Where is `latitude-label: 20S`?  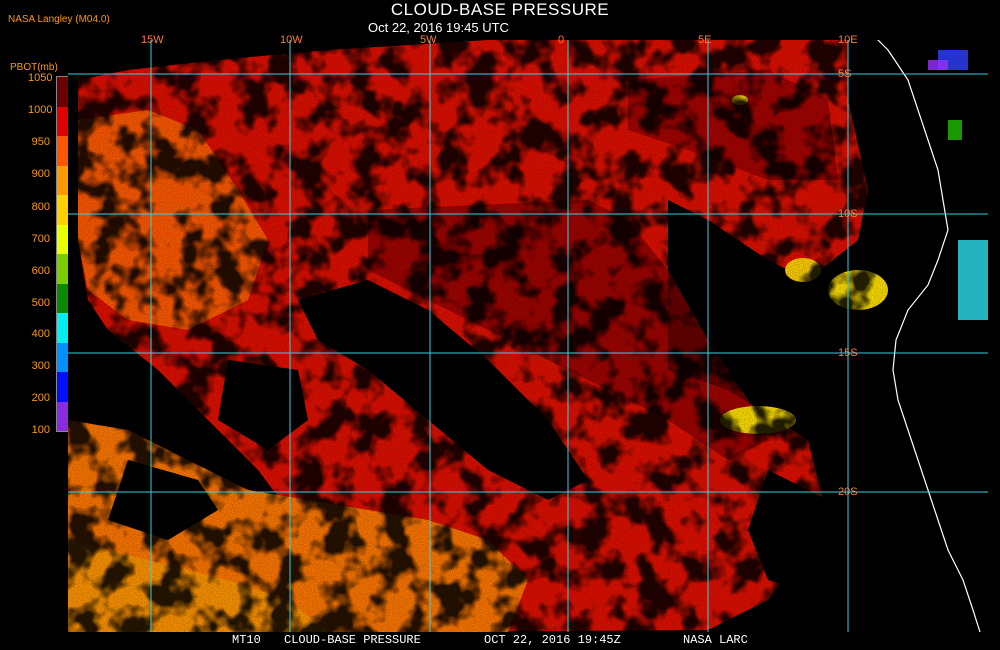
latitude-label: 20S is located at coordinates (848, 492).